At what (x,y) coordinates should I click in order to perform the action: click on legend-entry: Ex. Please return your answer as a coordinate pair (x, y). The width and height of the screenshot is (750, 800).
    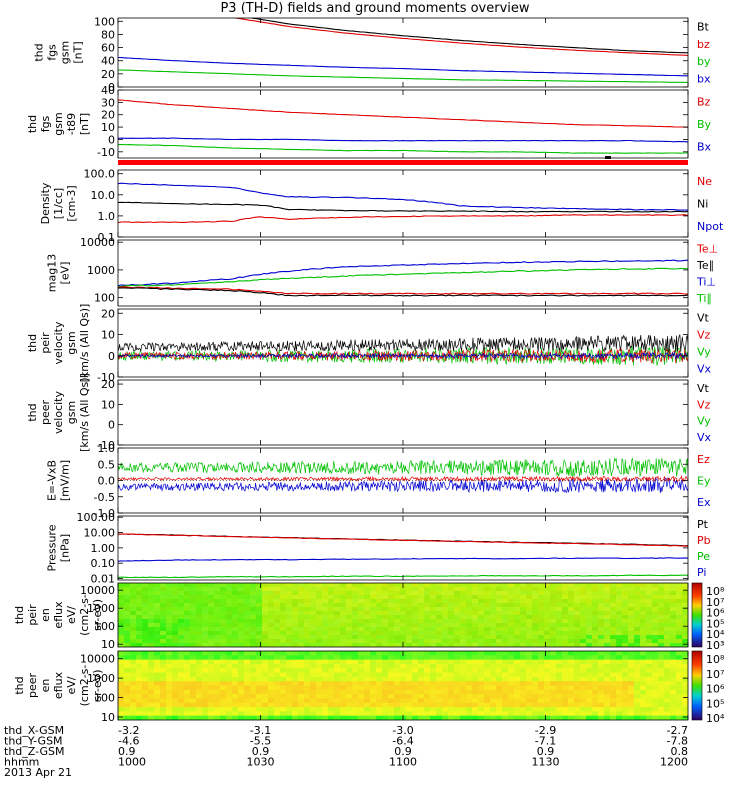
    Looking at the image, I should click on (704, 502).